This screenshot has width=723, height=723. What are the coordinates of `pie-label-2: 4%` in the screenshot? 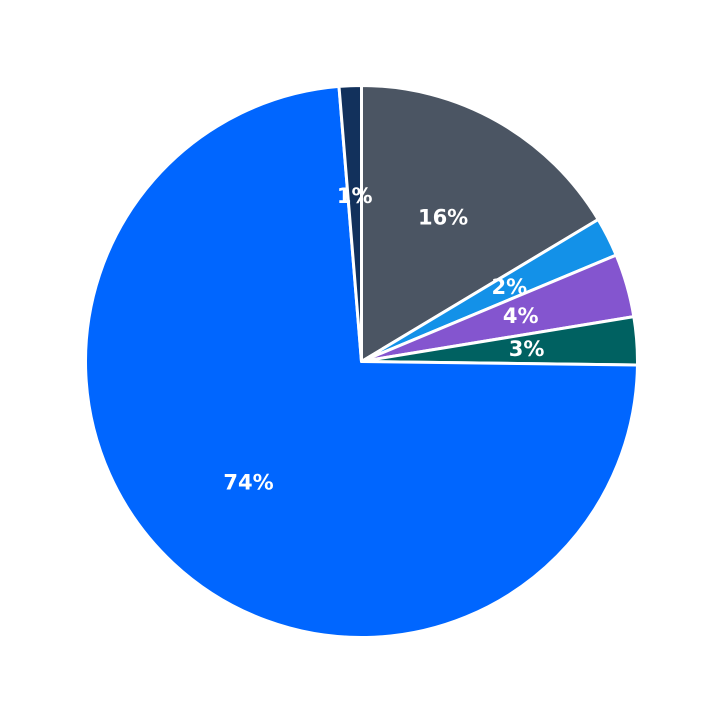 It's located at (521, 316).